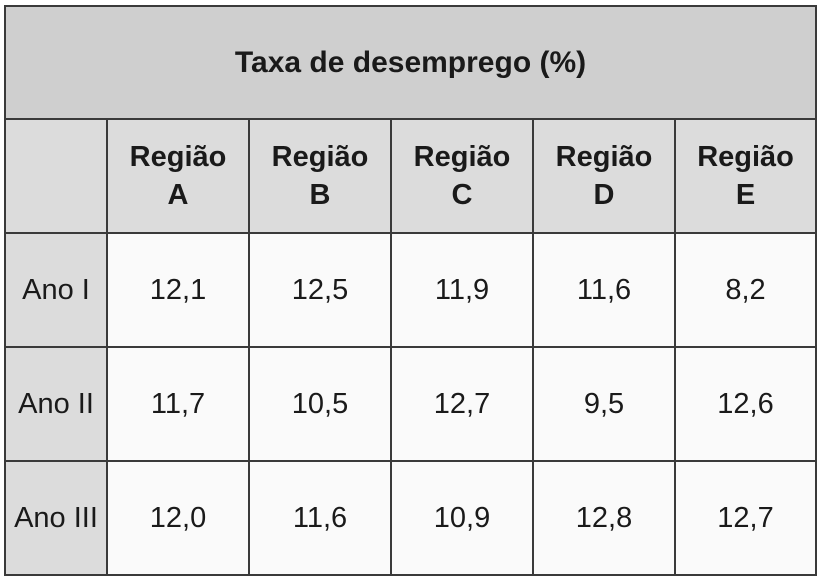  I want to click on column-header: Região A, so click(178, 176).